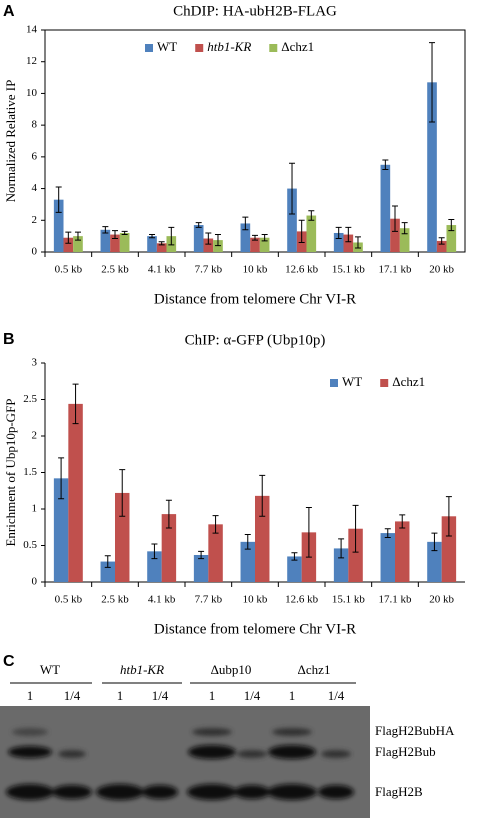 This screenshot has width=482, height=824. Describe the element at coordinates (35, 125) in the screenshot. I see `y-tick-label: 8` at that location.